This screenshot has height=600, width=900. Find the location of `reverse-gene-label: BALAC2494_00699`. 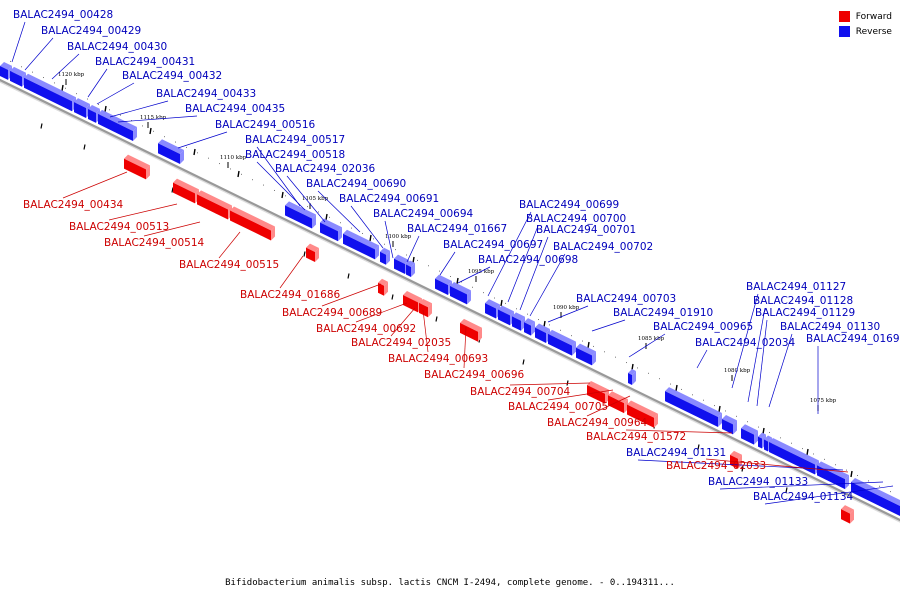

reverse-gene-label: BALAC2494_00699 is located at coordinates (569, 205).